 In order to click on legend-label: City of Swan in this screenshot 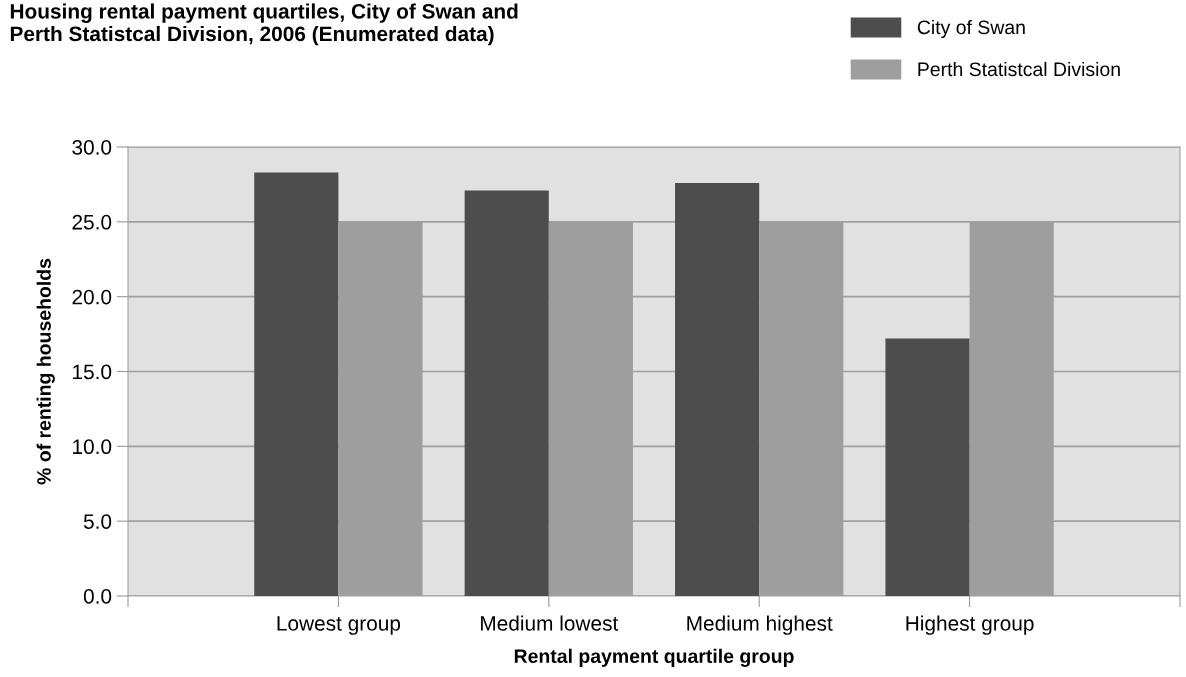, I will do `click(971, 29)`.